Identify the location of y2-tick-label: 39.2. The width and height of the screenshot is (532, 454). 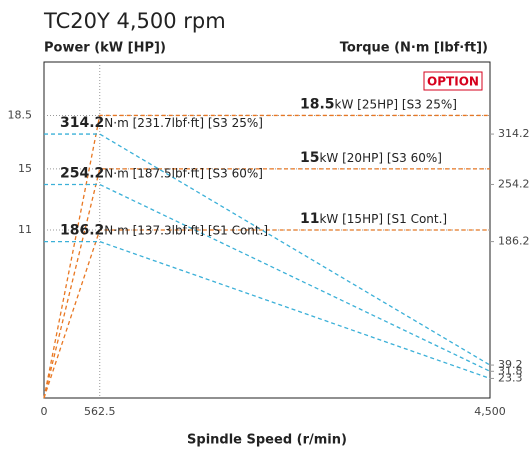
(510, 364).